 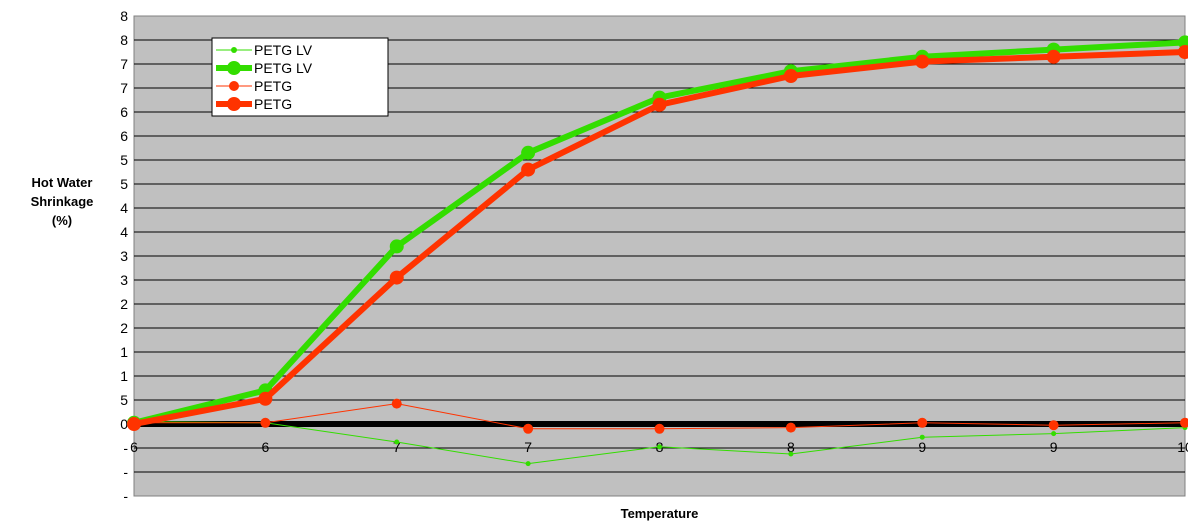 What do you see at coordinates (62, 182) in the screenshot?
I see `y-axis-title-line-1: Hot Water` at bounding box center [62, 182].